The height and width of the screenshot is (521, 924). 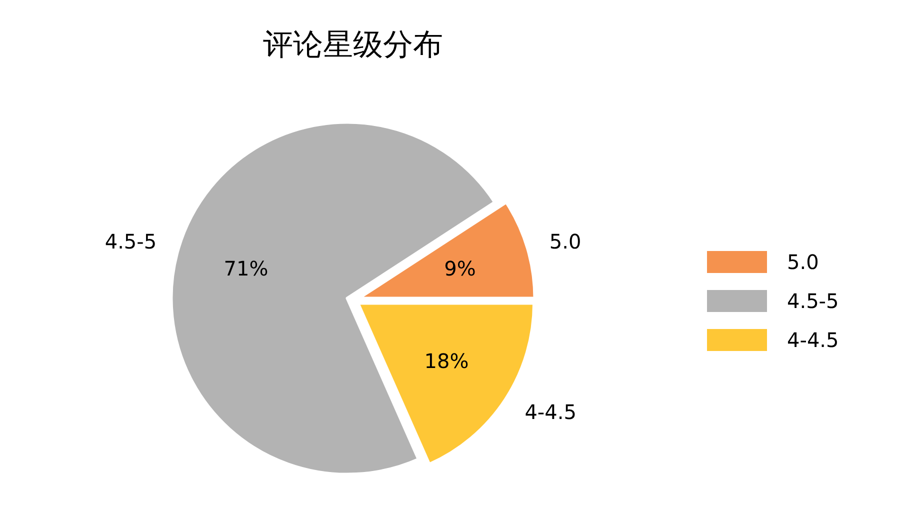 I want to click on legend-label: 5.0, so click(x=803, y=262).